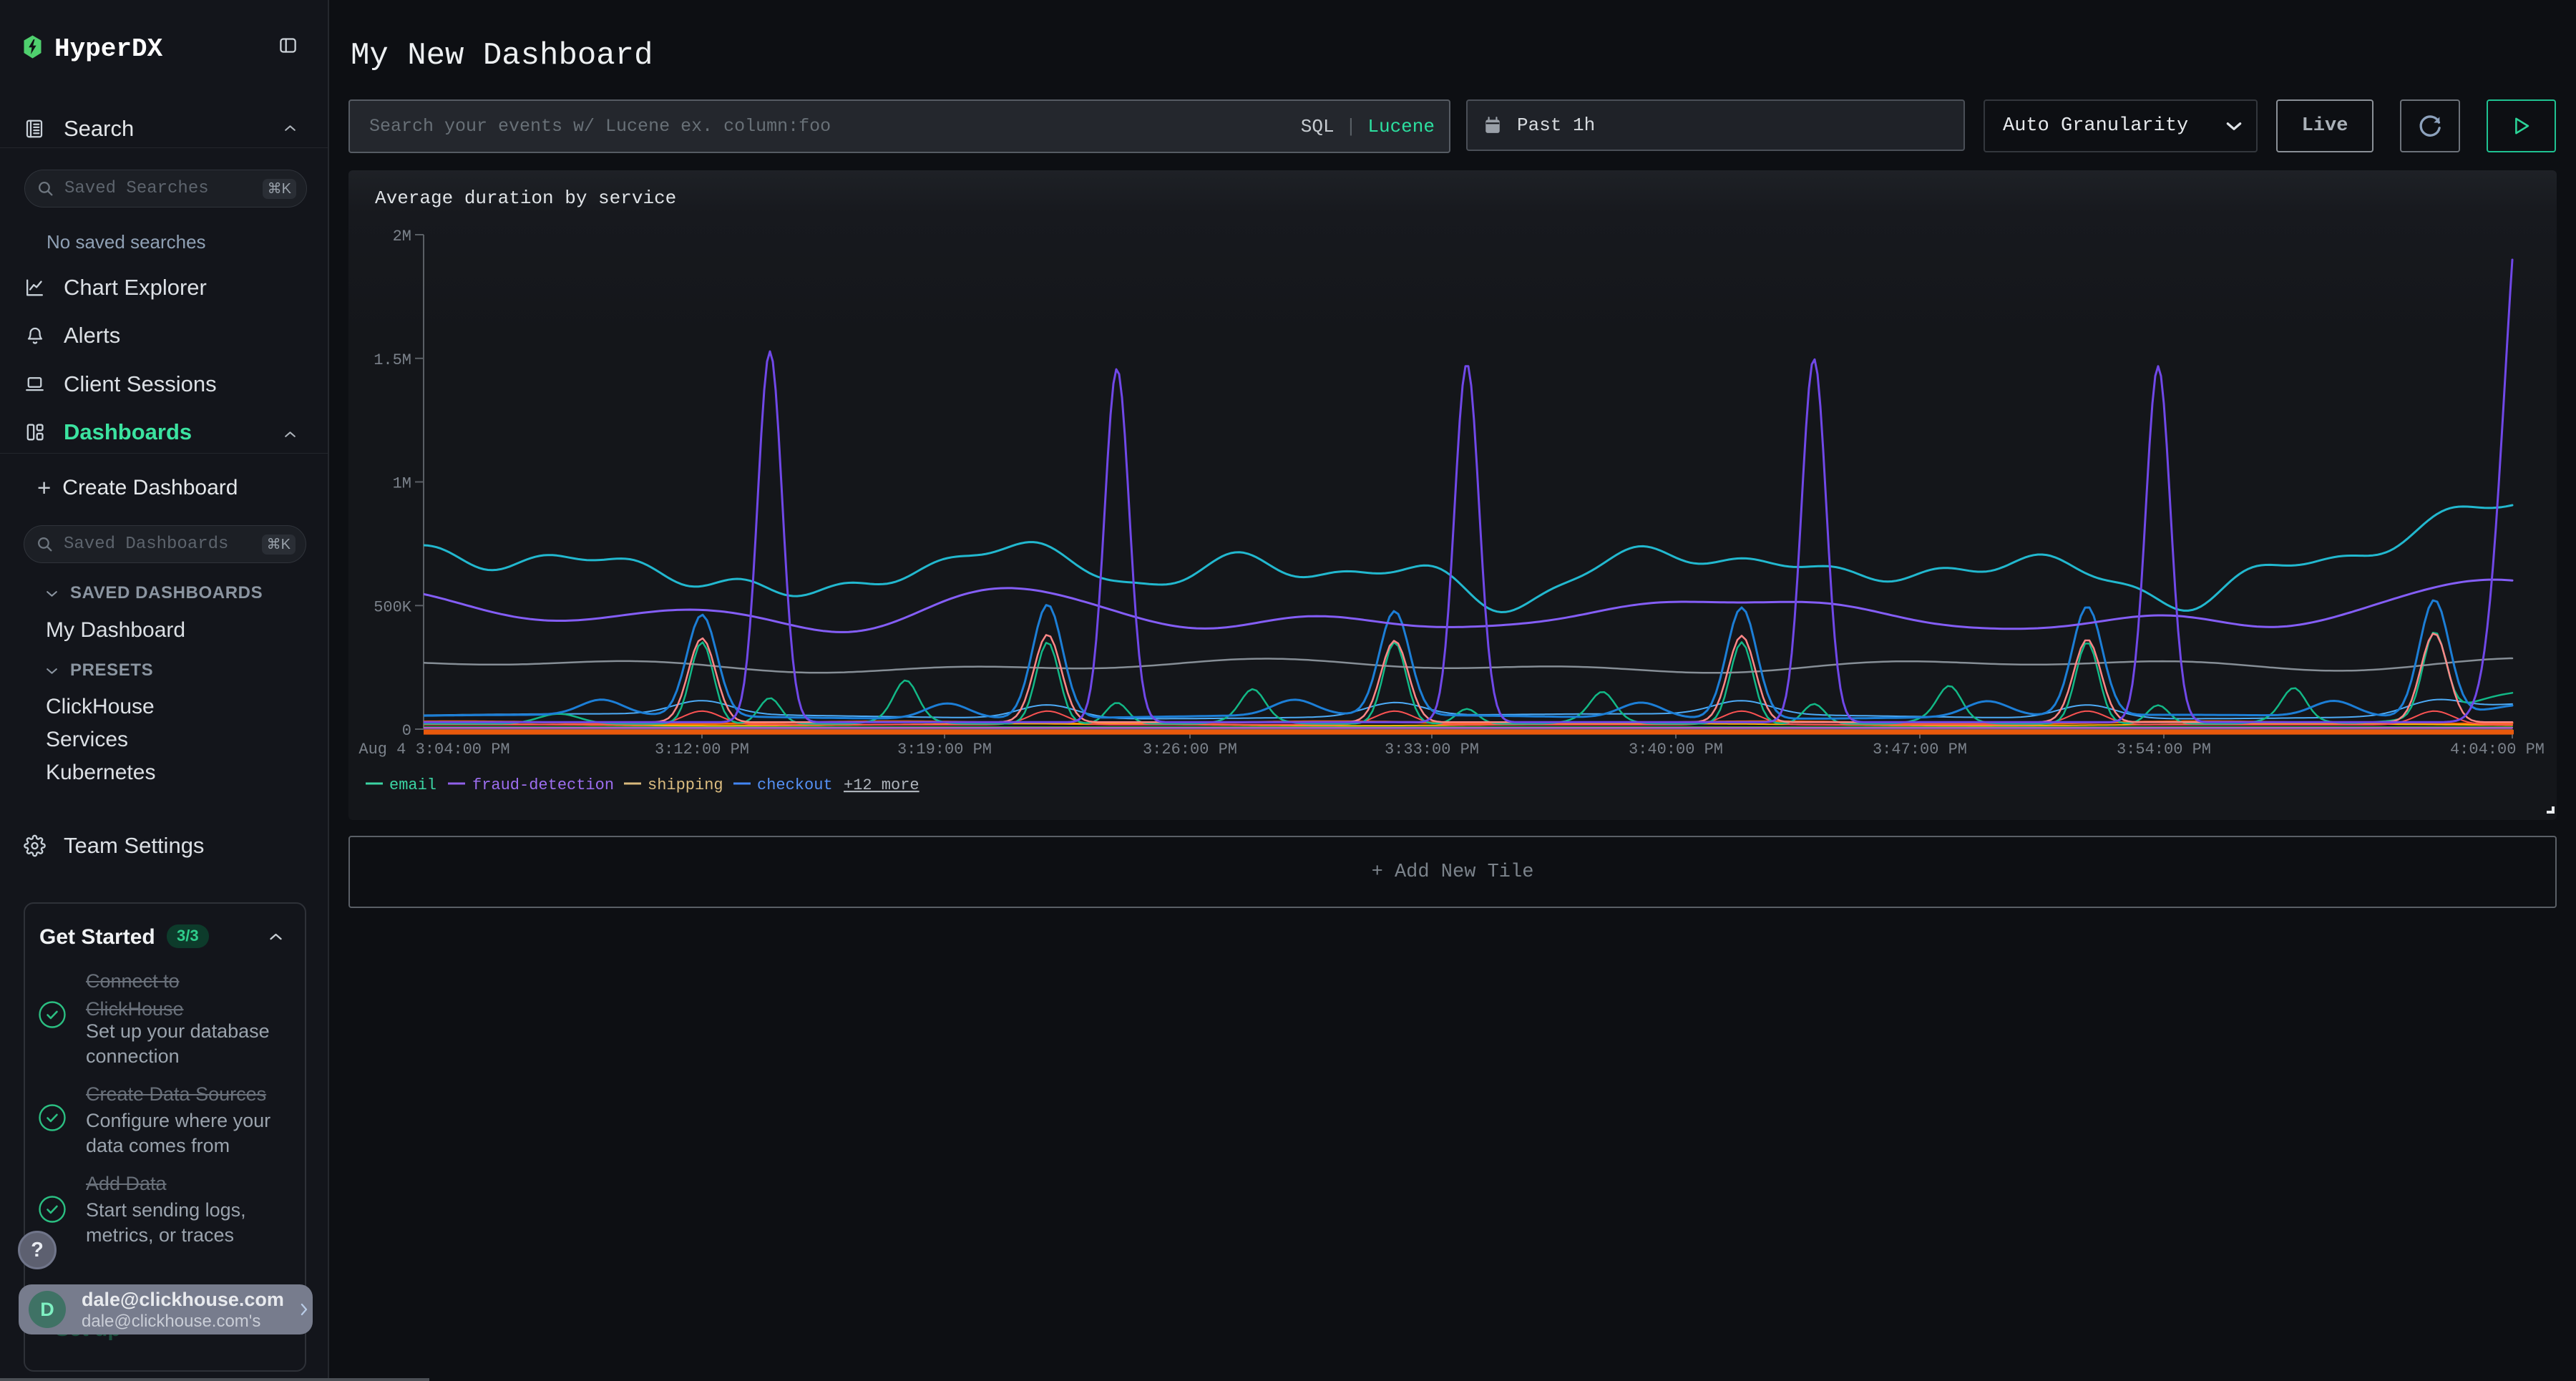 Image resolution: width=2576 pixels, height=1381 pixels. Describe the element at coordinates (433, 749) in the screenshot. I see `svg-text: Aug 4 3:04:00 PM` at that location.